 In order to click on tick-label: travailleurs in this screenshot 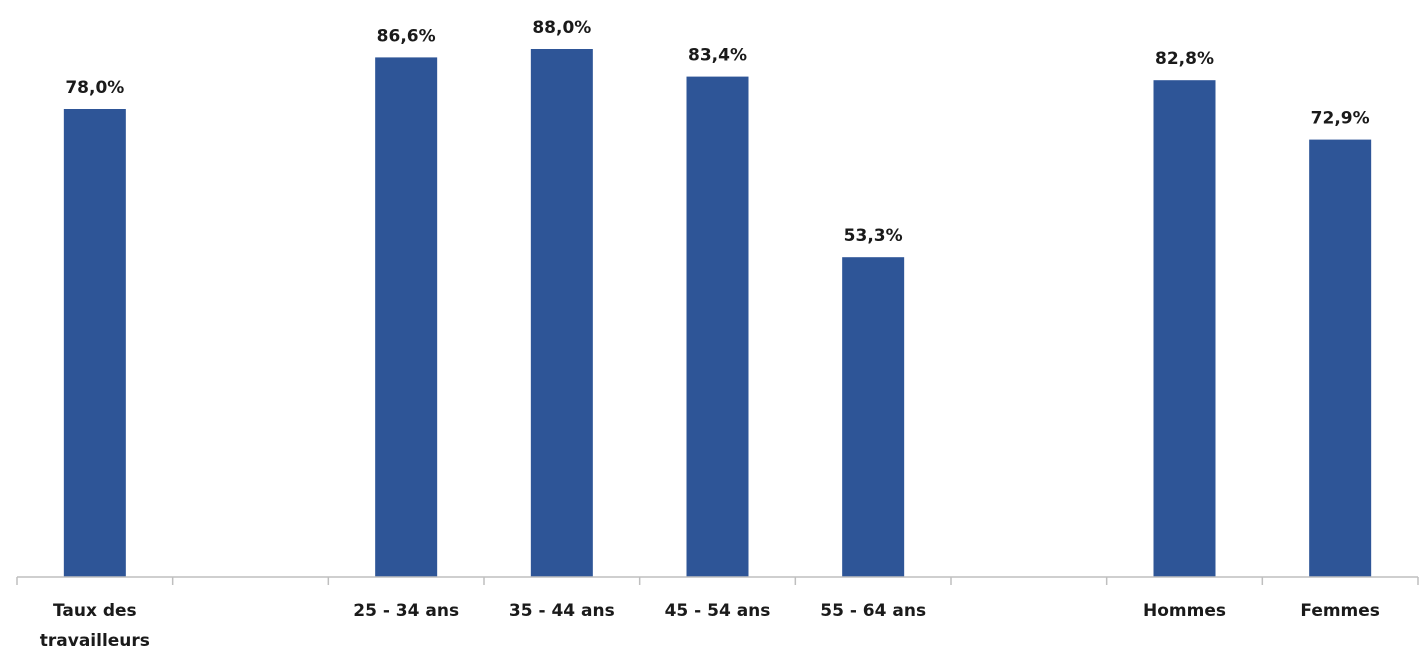, I will do `click(95, 641)`.